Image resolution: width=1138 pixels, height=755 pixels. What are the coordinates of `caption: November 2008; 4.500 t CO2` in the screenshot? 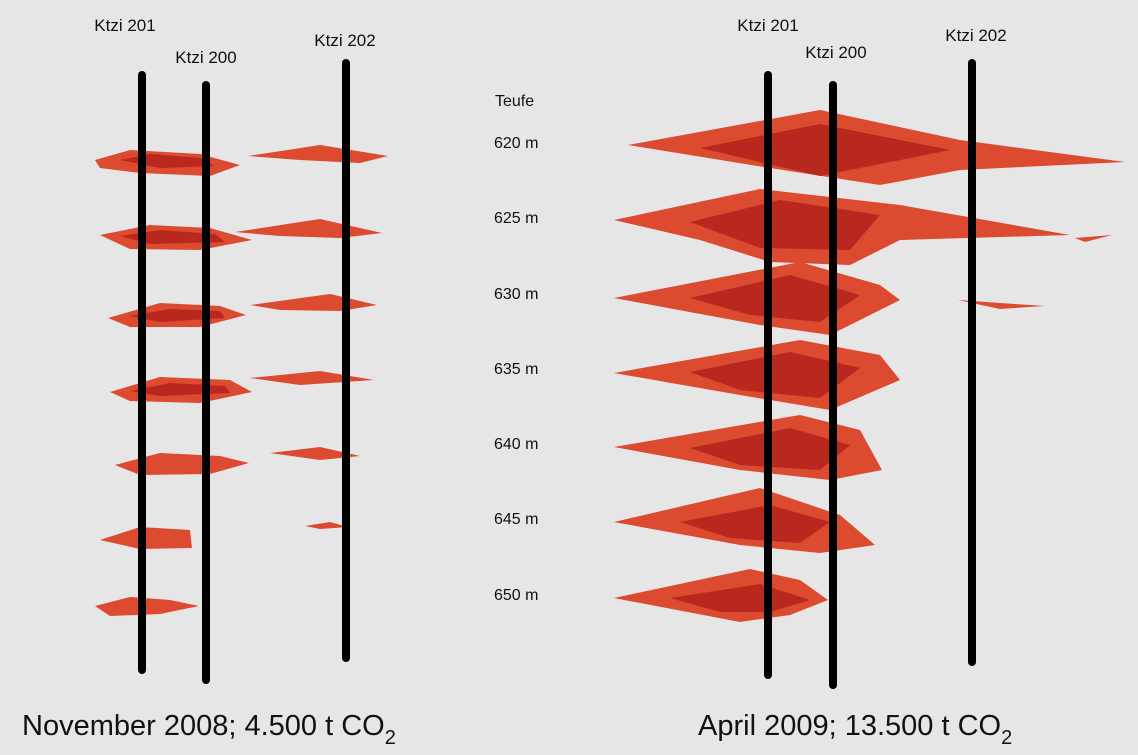 It's located at (209, 729).